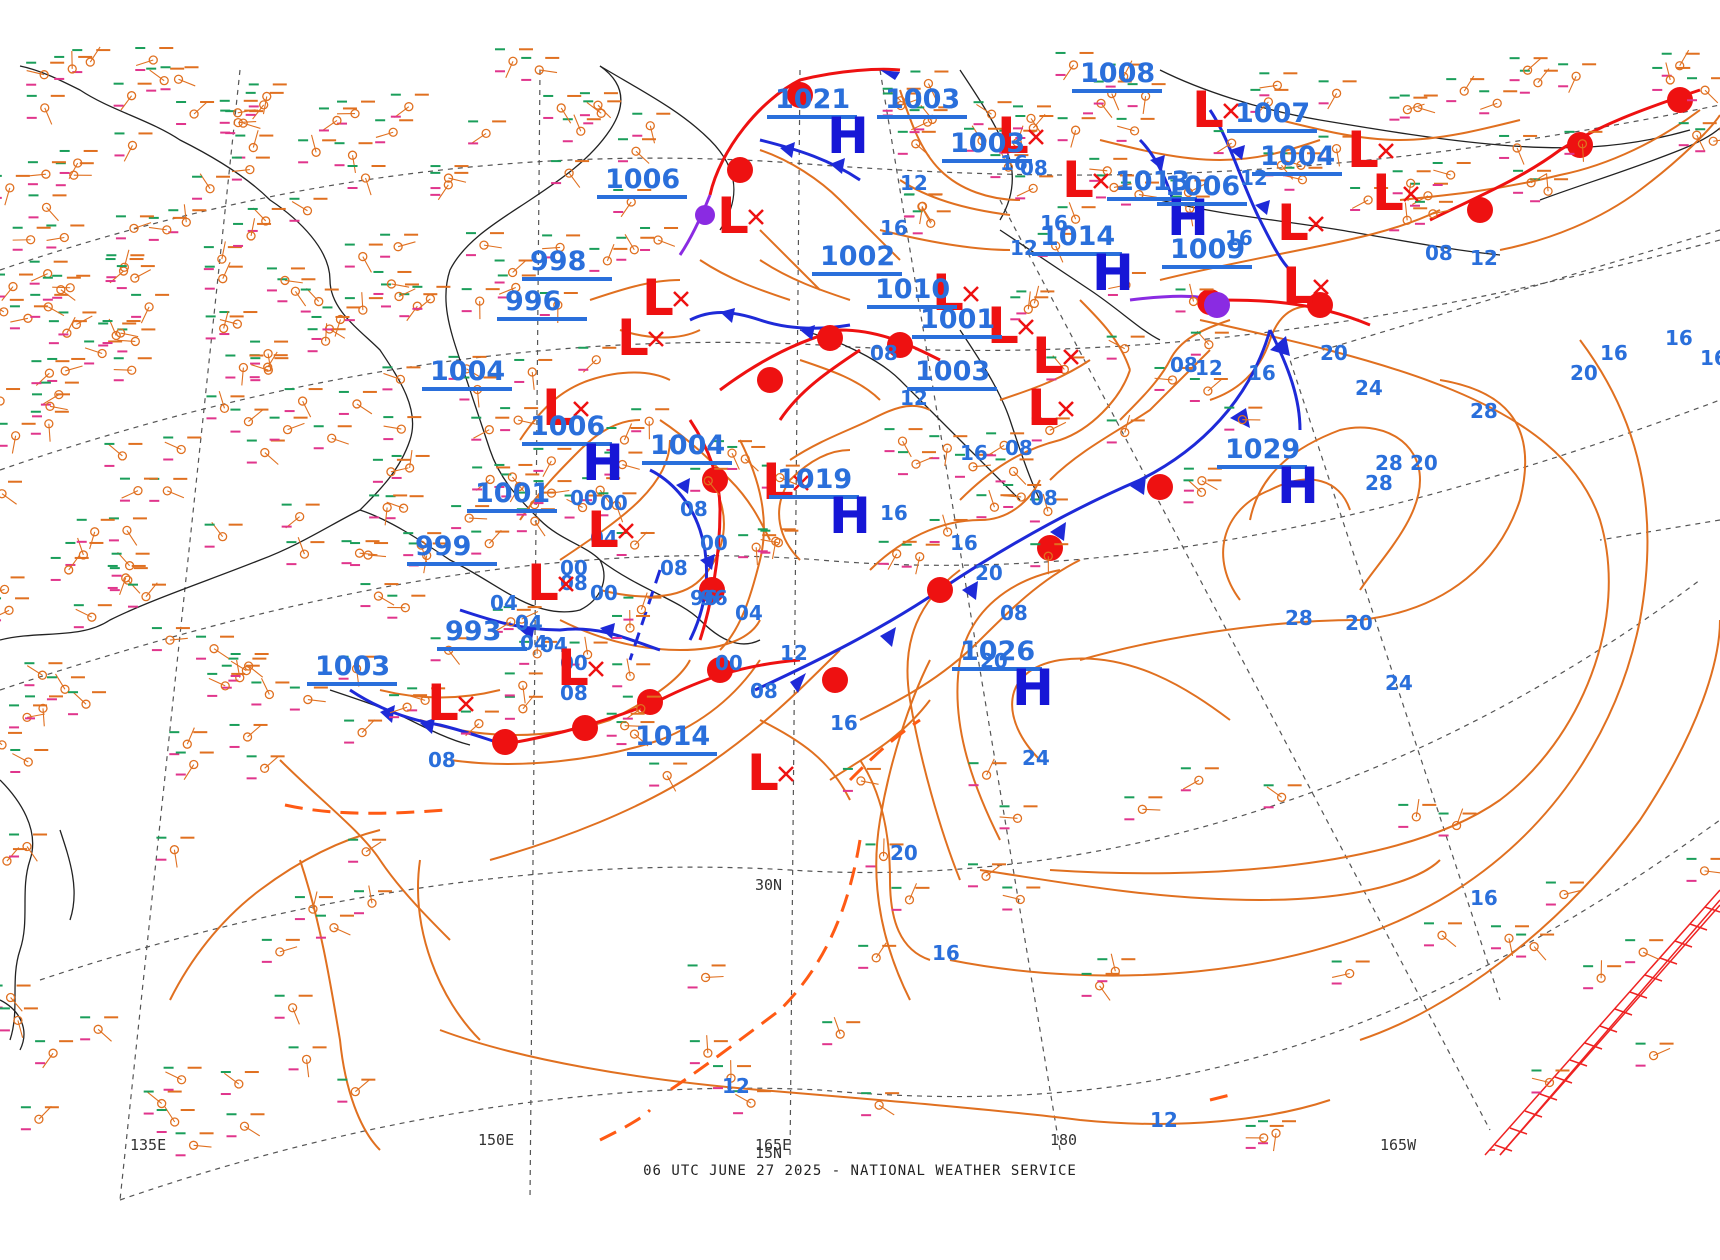 This screenshot has height=1260, width=1720. I want to click on high-symbol: H, so click(1113, 273).